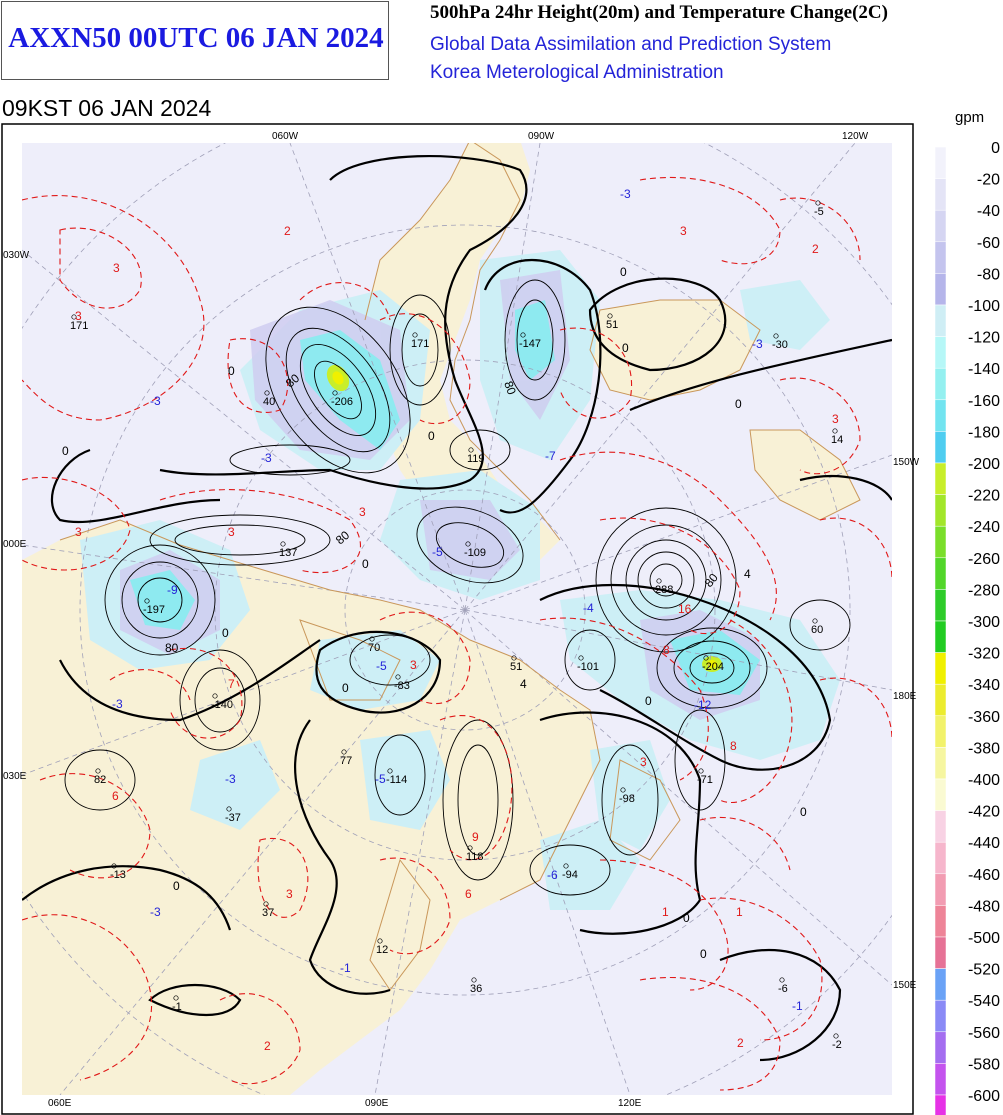 Image resolution: width=1003 pixels, height=1115 pixels. Describe the element at coordinates (984, 590) in the screenshot. I see `legend-level-label: -280` at that location.